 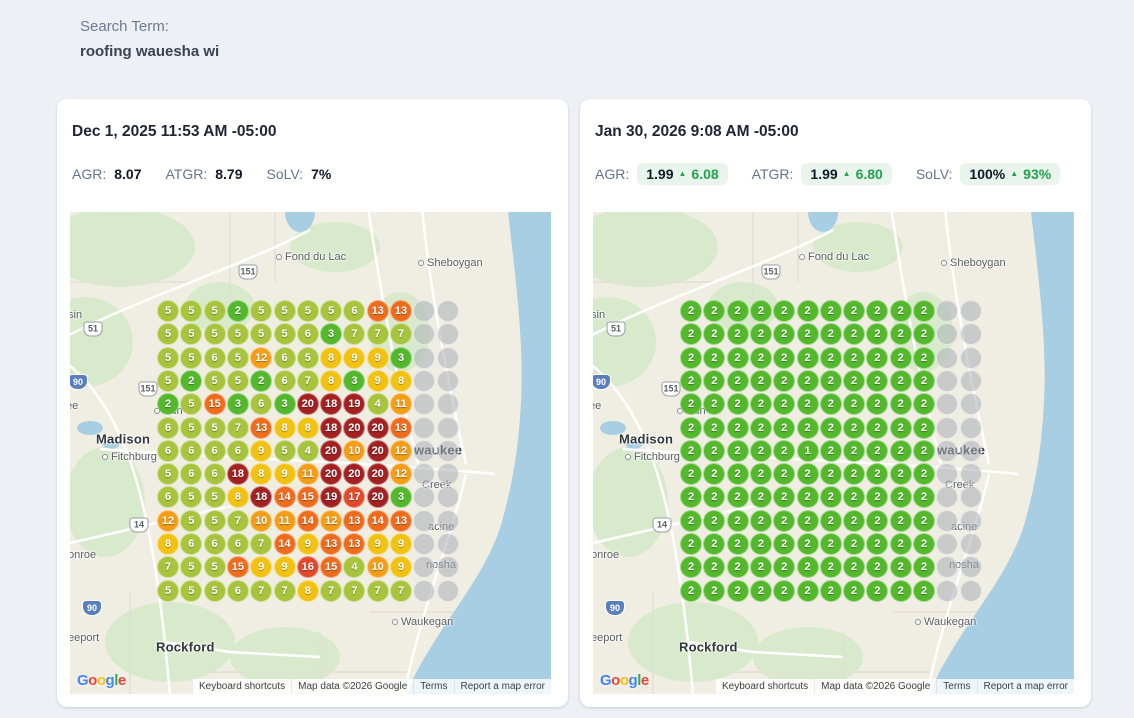 I want to click on rank-pin: 4, so click(x=307, y=450).